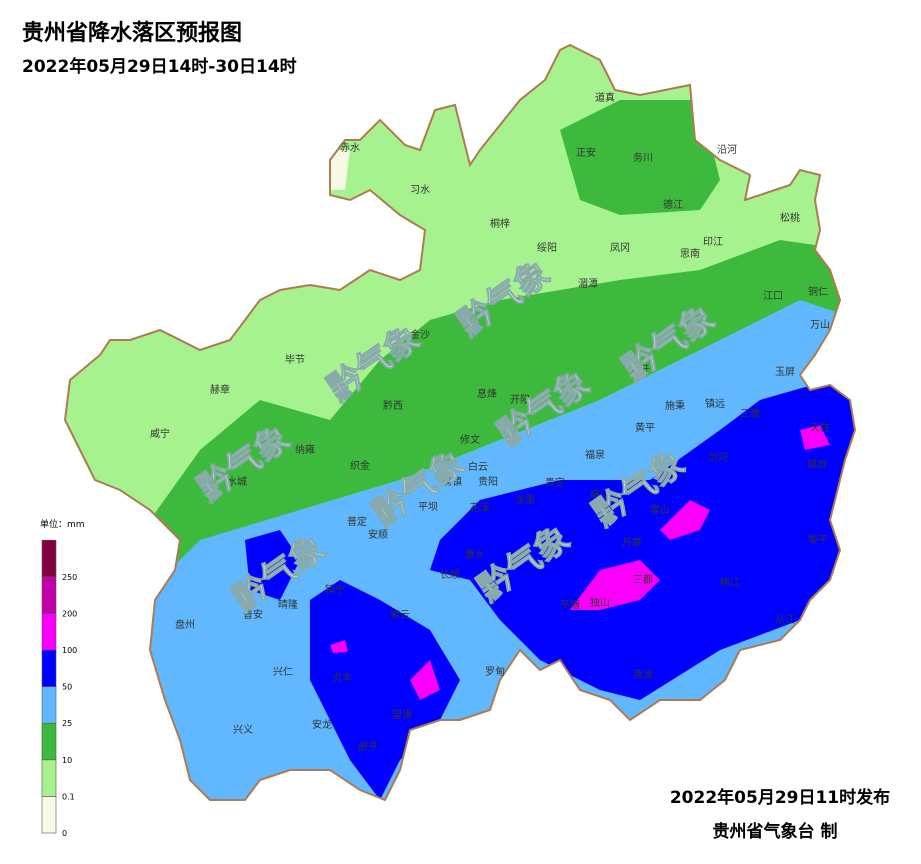 The width and height of the screenshot is (921, 864). Describe the element at coordinates (818, 292) in the screenshot. I see `county-label: 铜仁` at that location.